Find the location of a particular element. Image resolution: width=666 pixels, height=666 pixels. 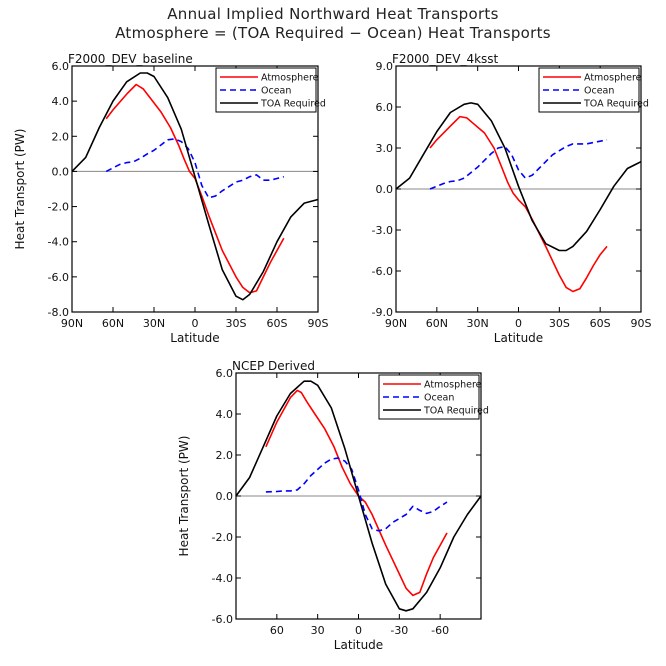

y-tick-label: 9.0 is located at coordinates (385, 66).